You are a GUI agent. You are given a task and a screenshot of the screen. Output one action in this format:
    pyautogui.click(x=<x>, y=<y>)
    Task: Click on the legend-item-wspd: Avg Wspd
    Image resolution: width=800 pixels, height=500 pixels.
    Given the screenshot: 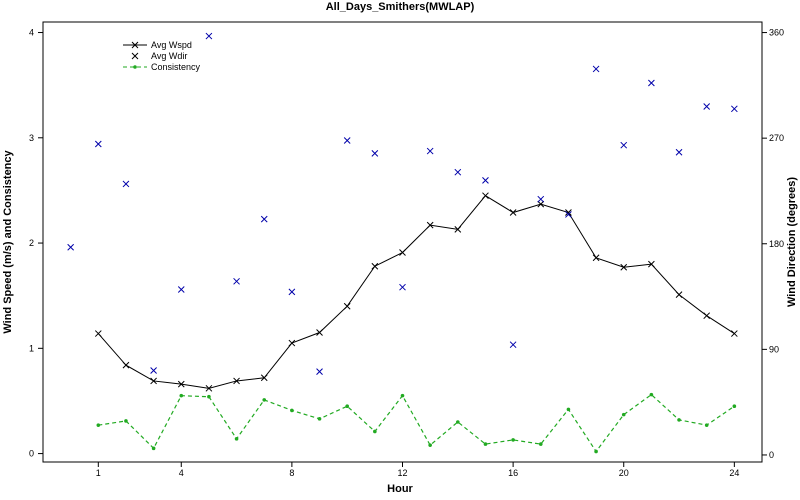 What is the action you would take?
    pyautogui.click(x=157, y=45)
    